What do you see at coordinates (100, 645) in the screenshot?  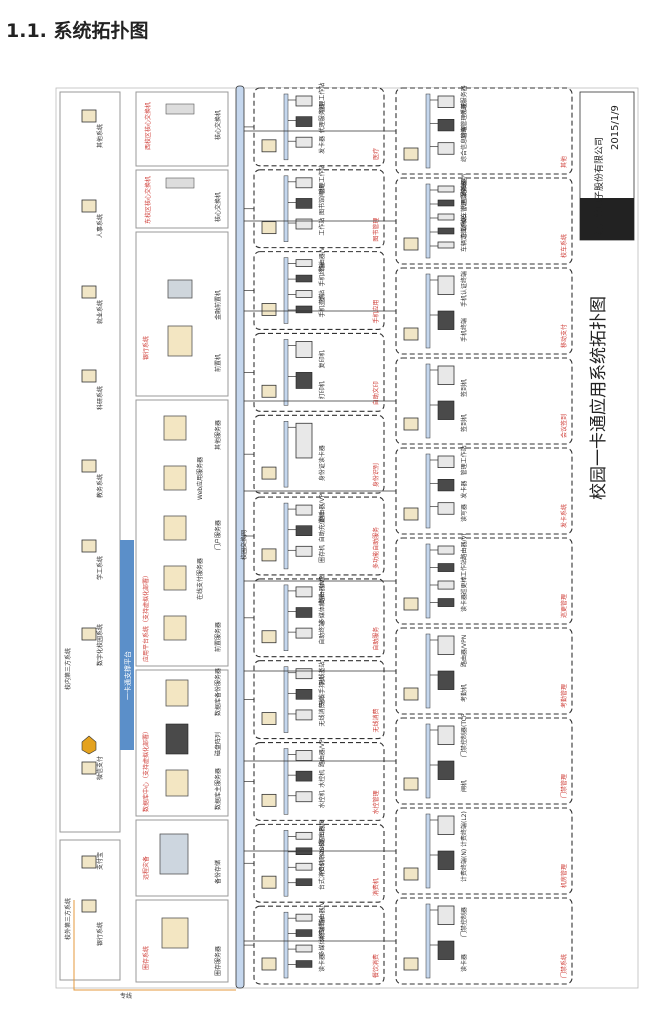 I see `digital-campus-label: 数字化校园系统` at bounding box center [100, 645].